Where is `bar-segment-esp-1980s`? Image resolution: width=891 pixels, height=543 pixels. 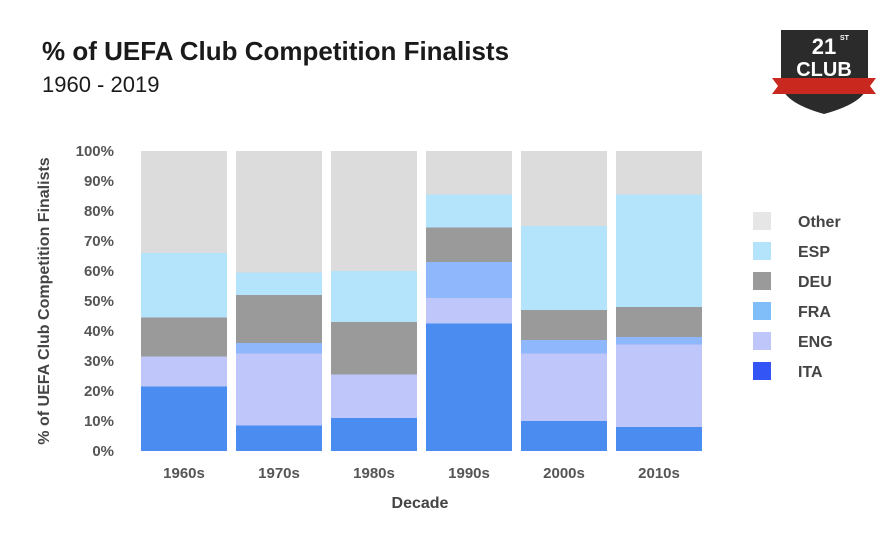 bar-segment-esp-1980s is located at coordinates (374, 296).